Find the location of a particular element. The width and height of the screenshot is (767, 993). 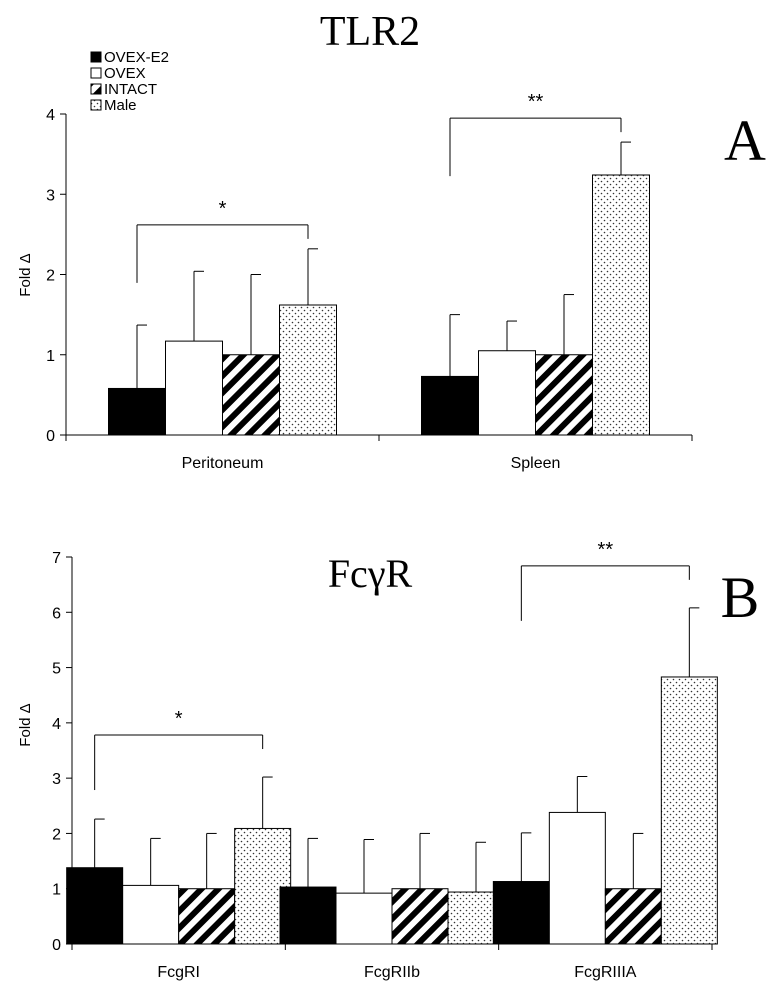

y-tick-label-a: 3 is located at coordinates (50, 195).